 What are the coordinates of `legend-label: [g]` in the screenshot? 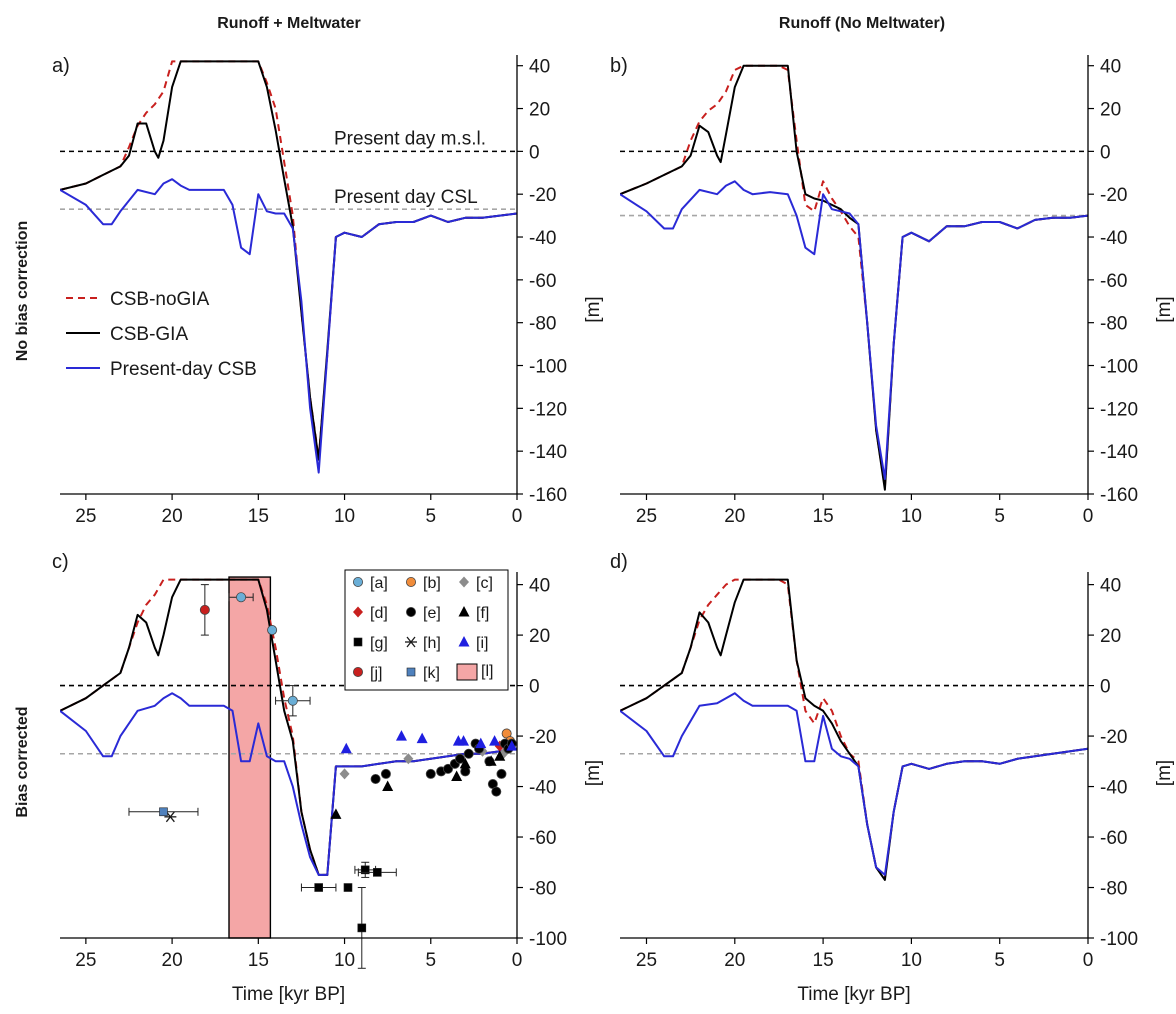 It's located at (379, 643).